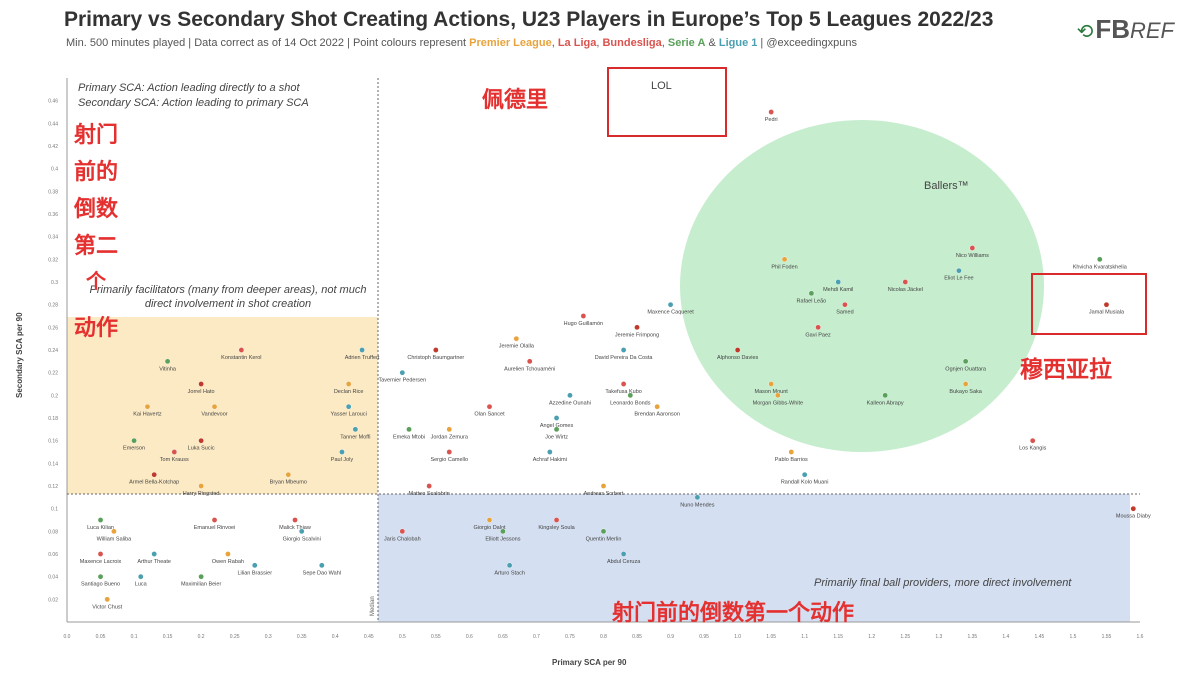  What do you see at coordinates (972, 637) in the screenshot?
I see `x-tick-label: 1.35` at bounding box center [972, 637].